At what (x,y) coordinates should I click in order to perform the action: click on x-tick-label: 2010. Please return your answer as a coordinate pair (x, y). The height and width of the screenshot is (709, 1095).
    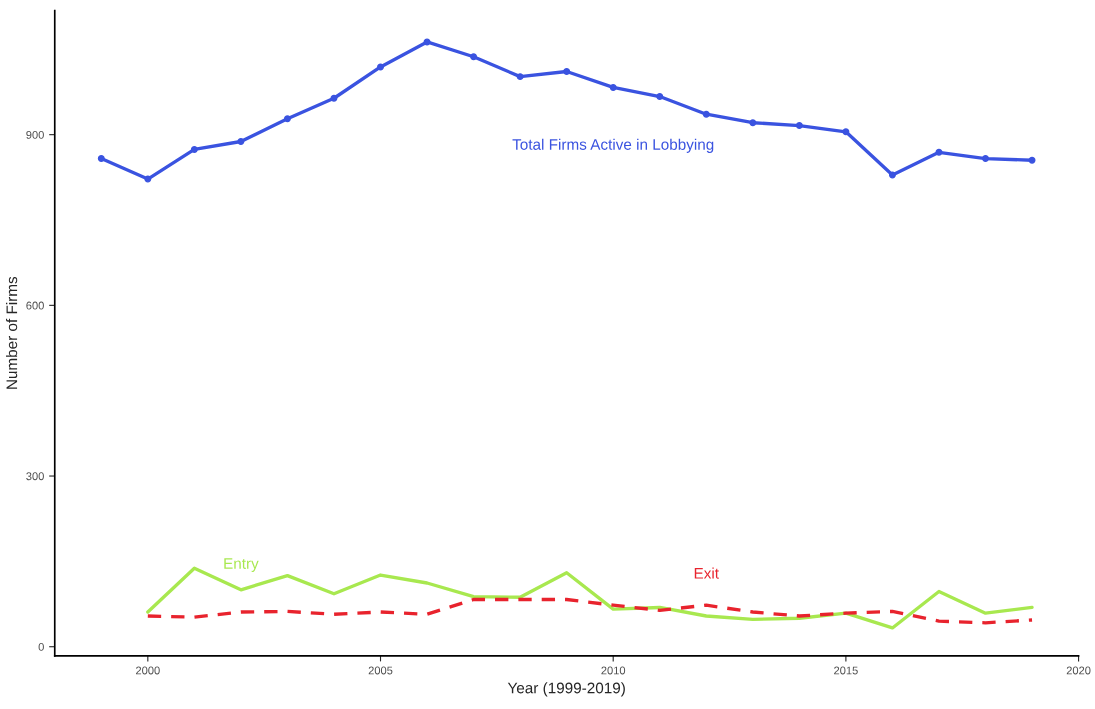
    Looking at the image, I should click on (613, 670).